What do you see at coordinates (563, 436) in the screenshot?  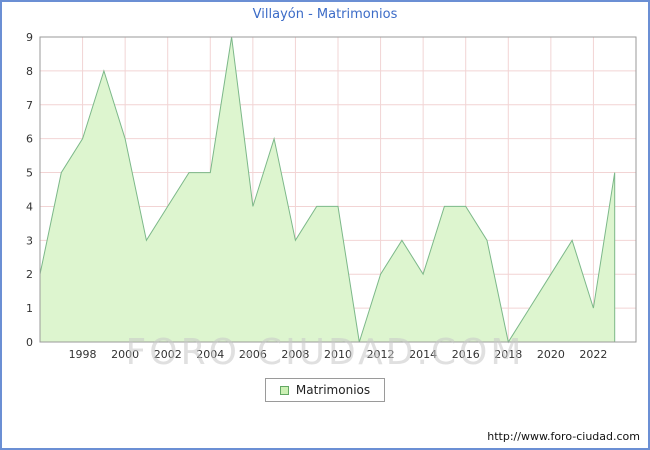 I see `footer-url: http://www.foro-ciudad.com` at bounding box center [563, 436].